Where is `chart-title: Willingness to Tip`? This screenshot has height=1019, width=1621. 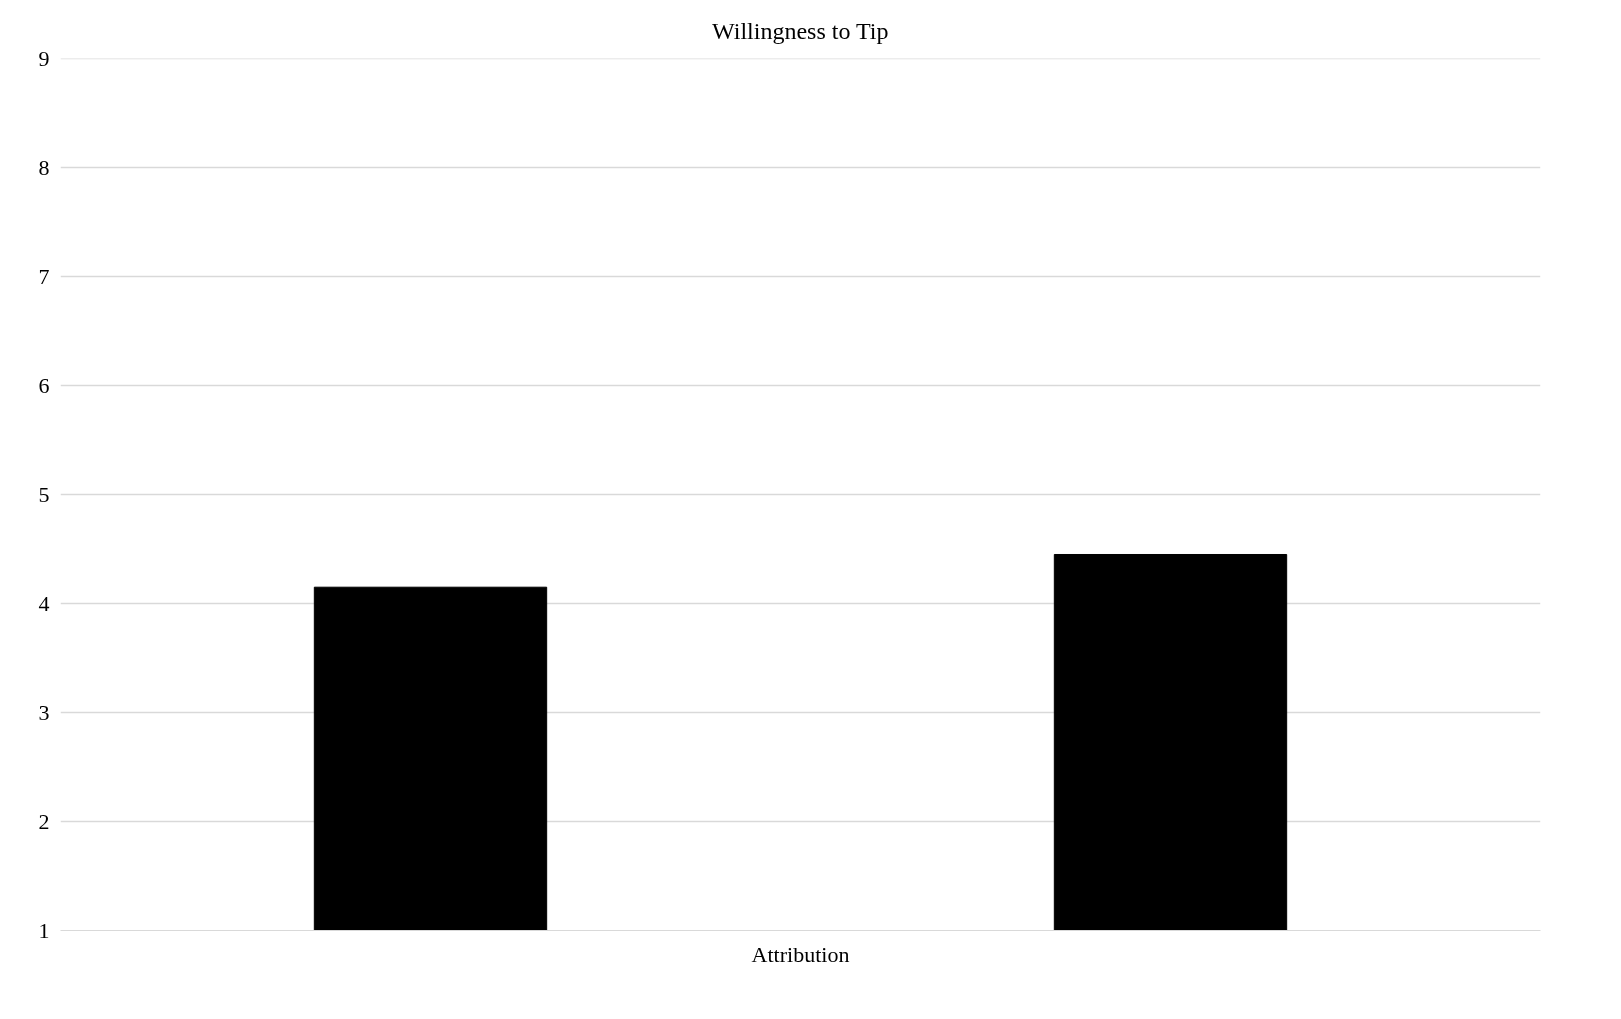 chart-title: Willingness to Tip is located at coordinates (800, 30).